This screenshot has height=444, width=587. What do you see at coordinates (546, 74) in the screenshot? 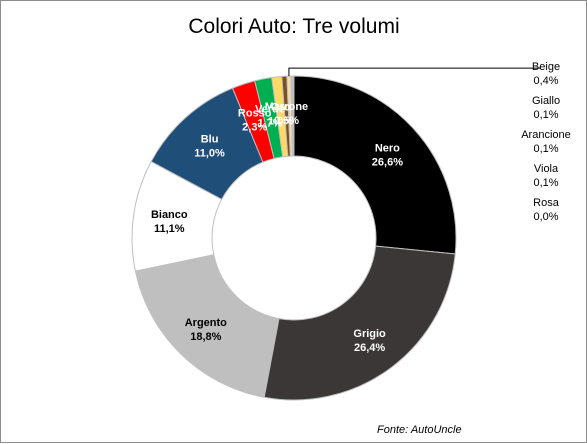
I see `legend-entry-beige: Beige 0,4%` at bounding box center [546, 74].